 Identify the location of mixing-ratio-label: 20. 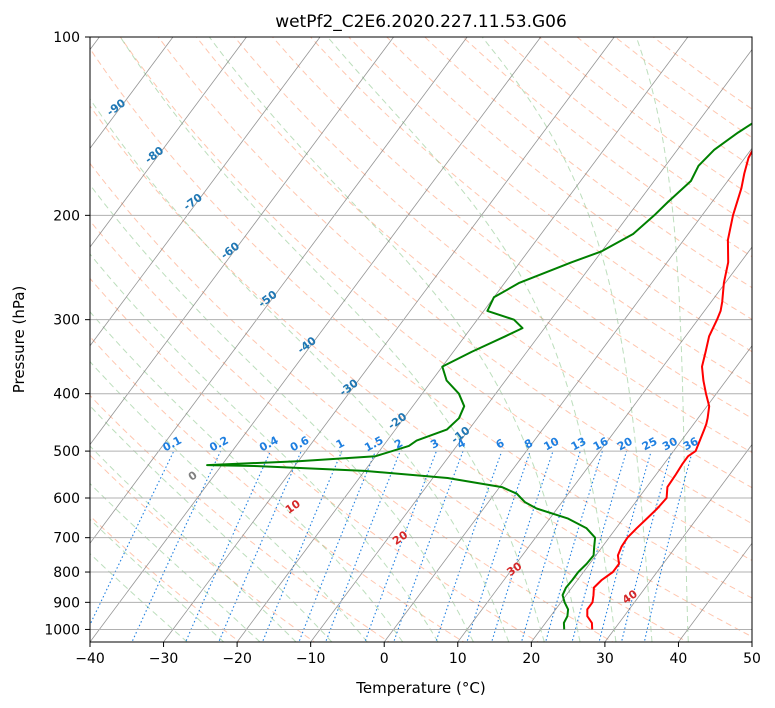
(625, 444).